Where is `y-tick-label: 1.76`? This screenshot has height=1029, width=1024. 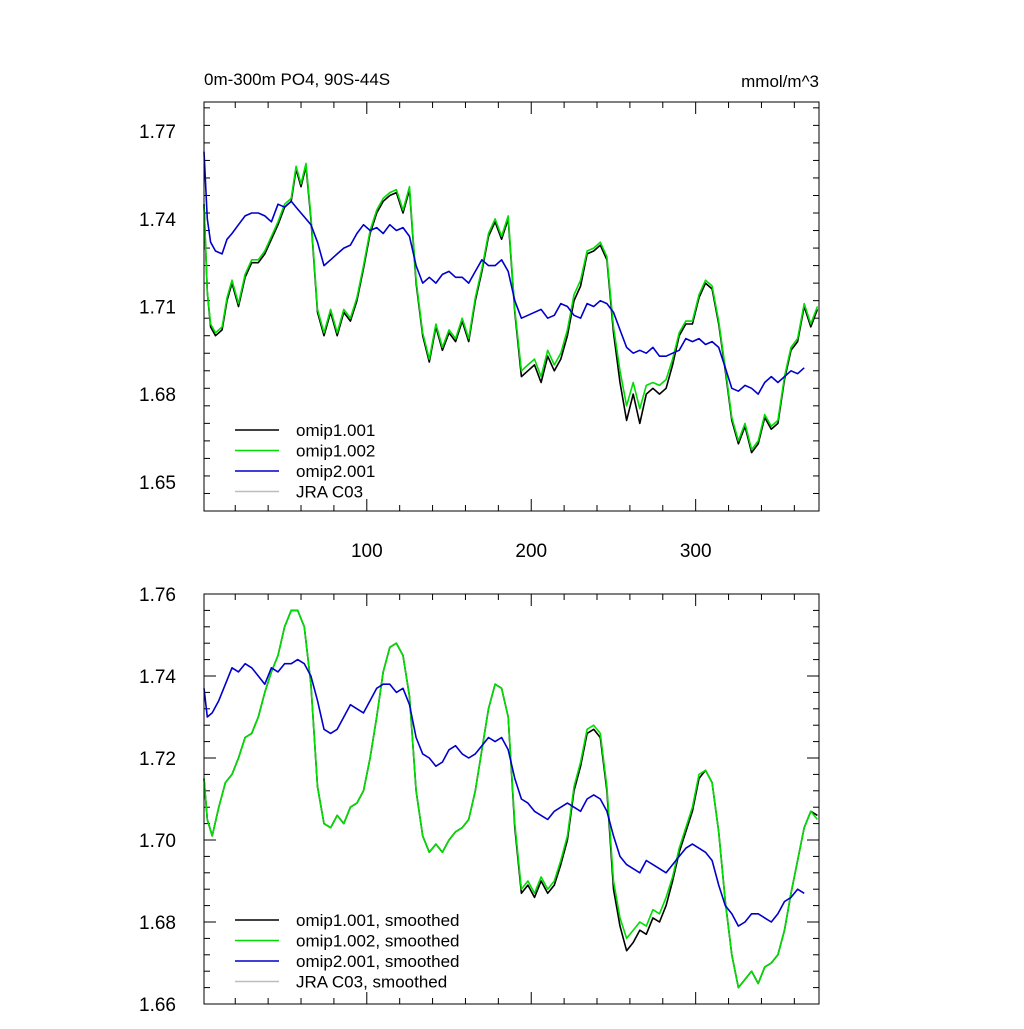
y-tick-label: 1.76 is located at coordinates (157, 595).